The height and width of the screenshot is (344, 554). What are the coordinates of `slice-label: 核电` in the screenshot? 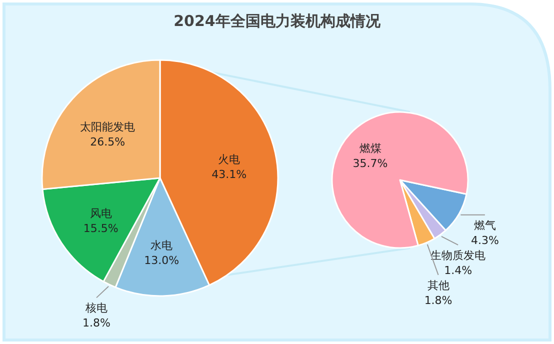 It's located at (96, 308).